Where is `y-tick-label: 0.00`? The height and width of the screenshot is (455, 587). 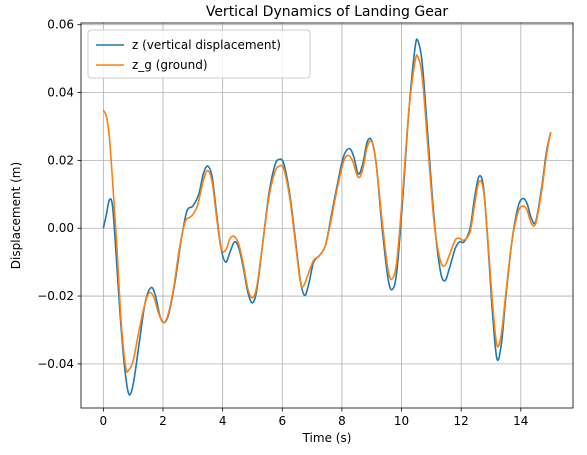
y-tick-label: 0.00 is located at coordinates (60, 228).